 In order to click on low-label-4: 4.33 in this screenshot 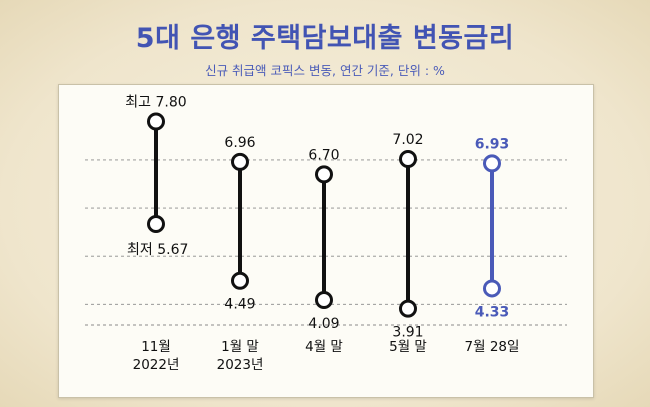, I will do `click(492, 312)`.